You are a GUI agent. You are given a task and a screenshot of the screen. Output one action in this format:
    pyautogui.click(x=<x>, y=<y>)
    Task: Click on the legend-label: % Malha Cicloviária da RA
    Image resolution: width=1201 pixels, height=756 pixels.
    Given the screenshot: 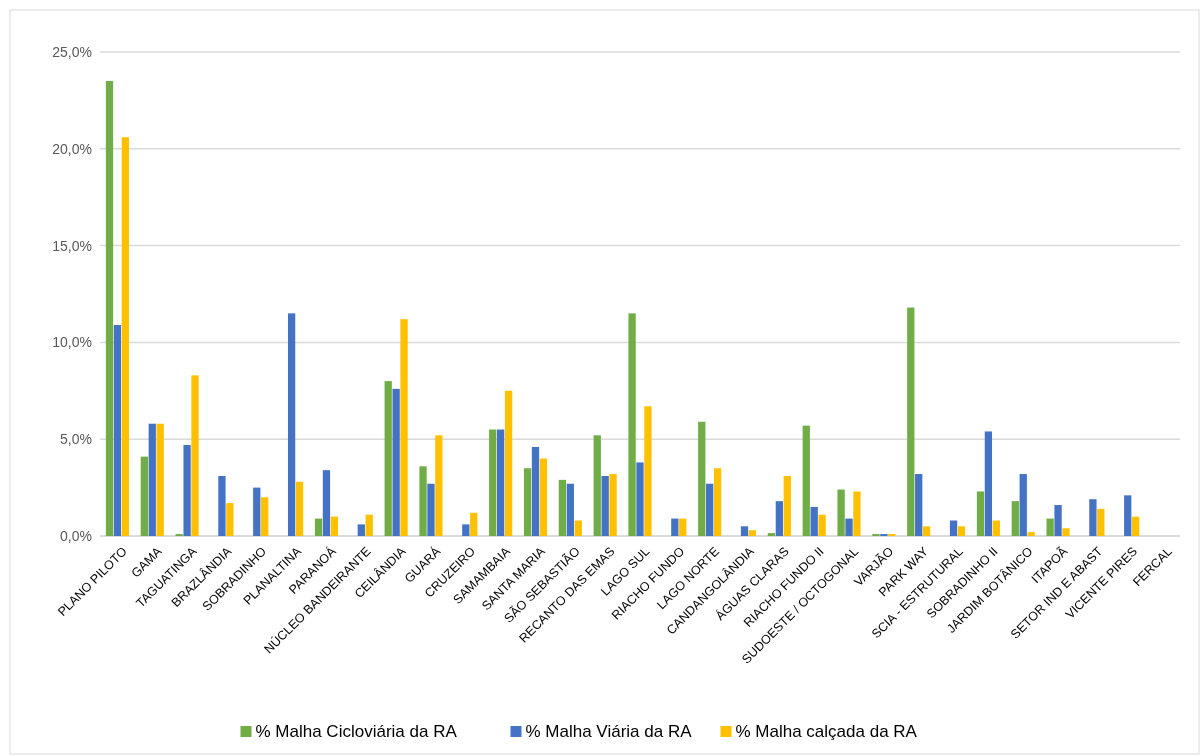 What is the action you would take?
    pyautogui.click(x=356, y=731)
    